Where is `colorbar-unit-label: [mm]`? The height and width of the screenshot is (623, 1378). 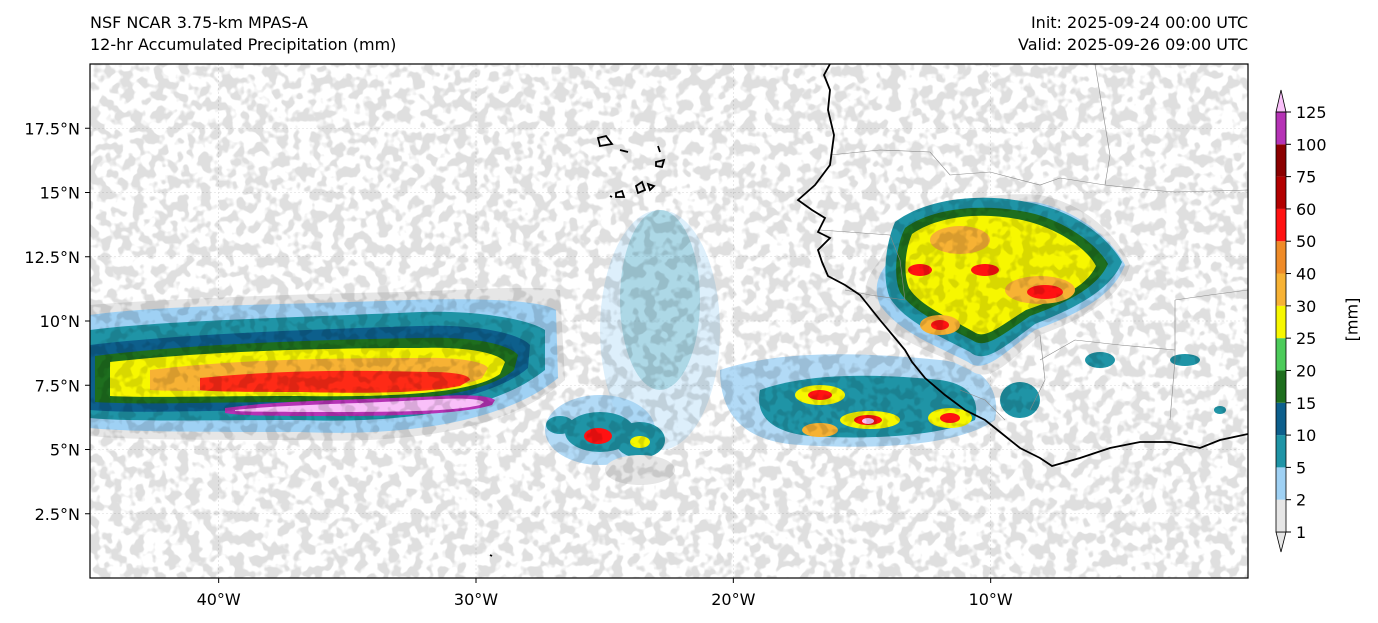
colorbar-unit-label: [mm] is located at coordinates (1352, 319).